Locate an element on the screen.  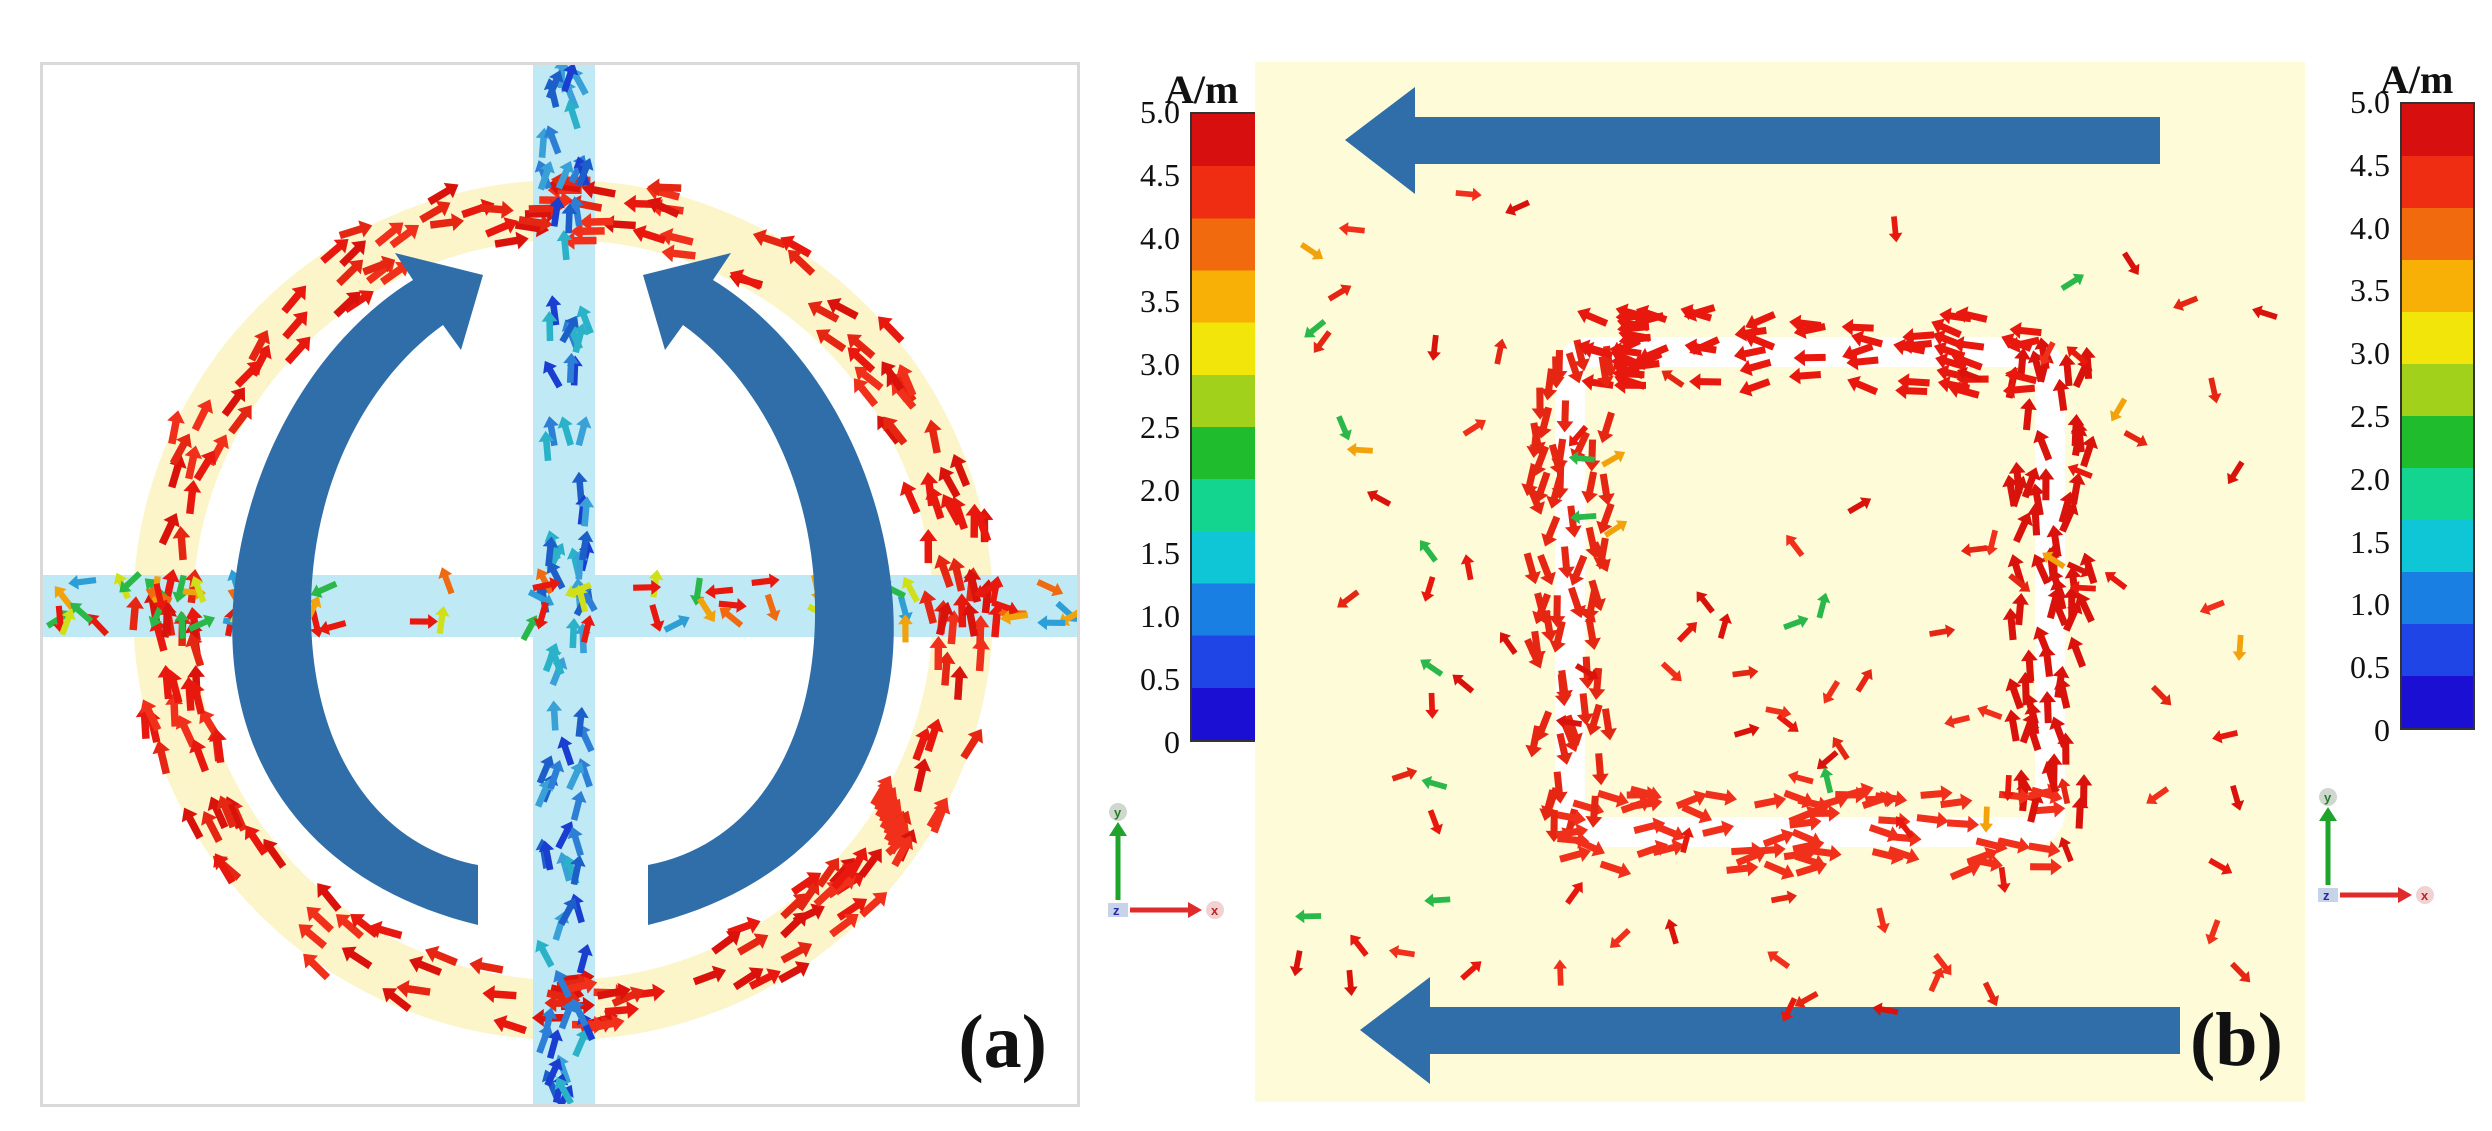
colorbar-tick: 1.0 is located at coordinates (1160, 616).